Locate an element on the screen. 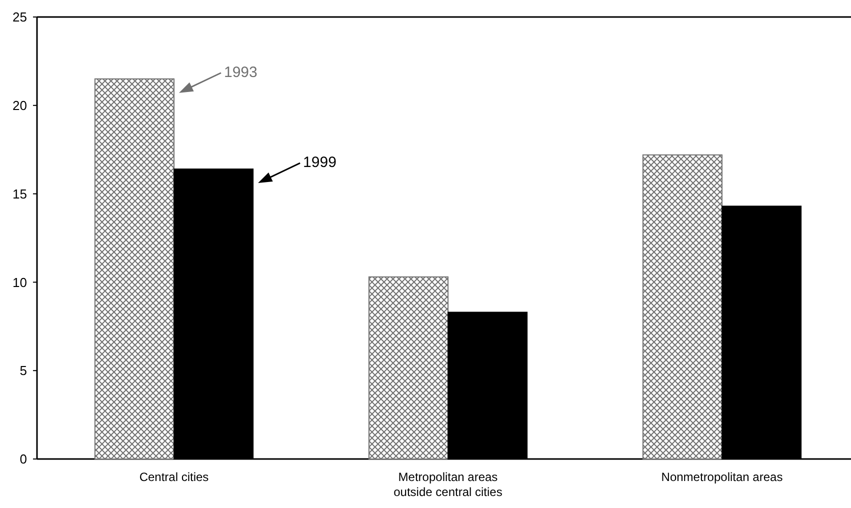 This screenshot has width=851, height=508. y-tick-label: 5 is located at coordinates (23, 370).